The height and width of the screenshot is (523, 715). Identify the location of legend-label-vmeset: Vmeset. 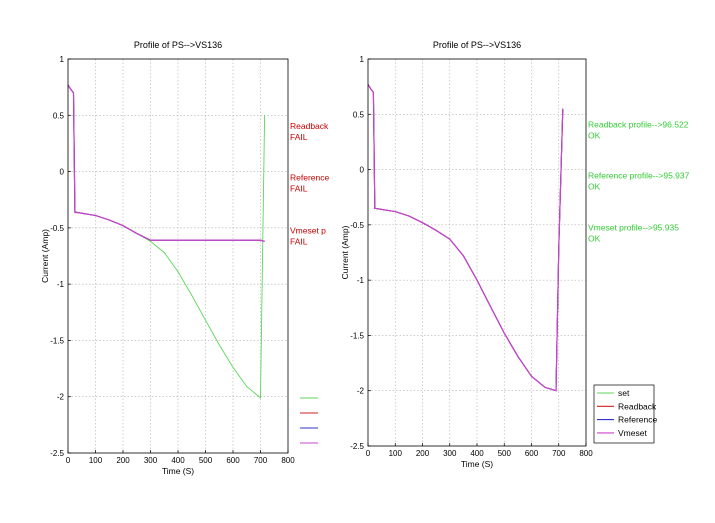
(632, 433).